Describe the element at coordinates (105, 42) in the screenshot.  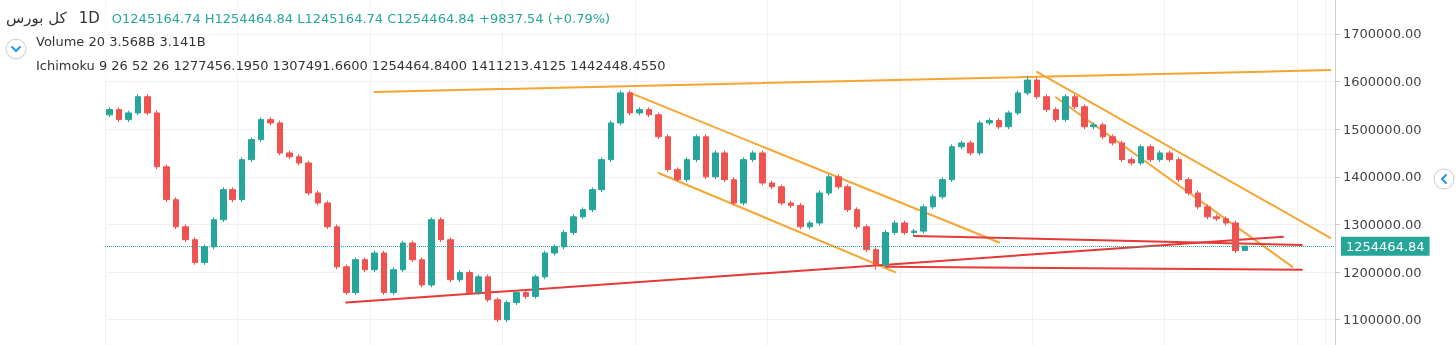
I see `annotation: Volume 20 3.568B 3.141B` at that location.